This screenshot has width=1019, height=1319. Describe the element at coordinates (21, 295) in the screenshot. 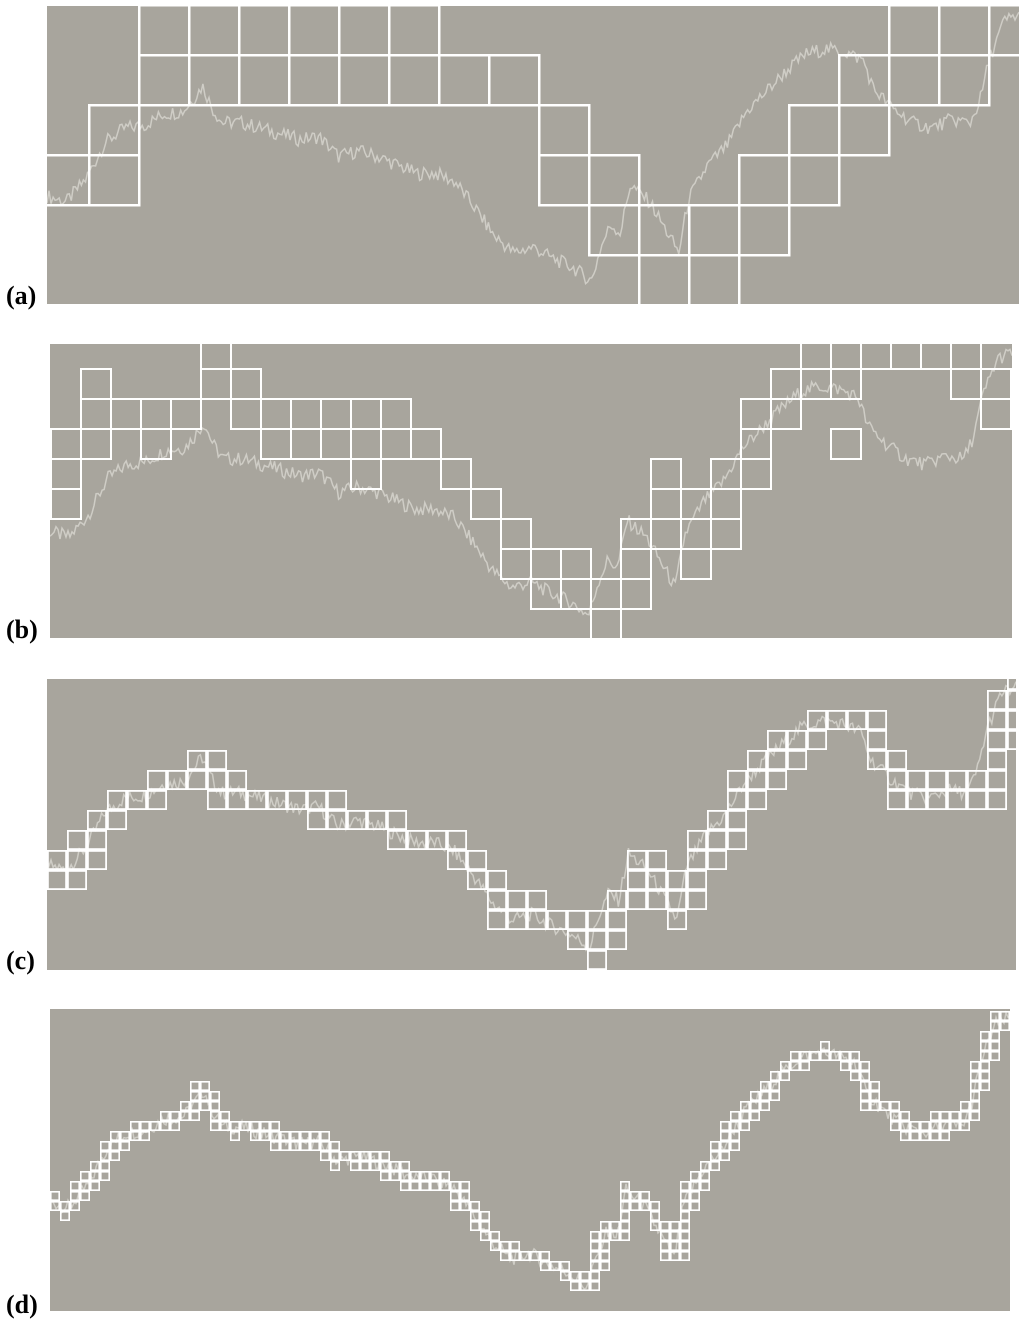

I see `panel-a-label: (a)` at that location.